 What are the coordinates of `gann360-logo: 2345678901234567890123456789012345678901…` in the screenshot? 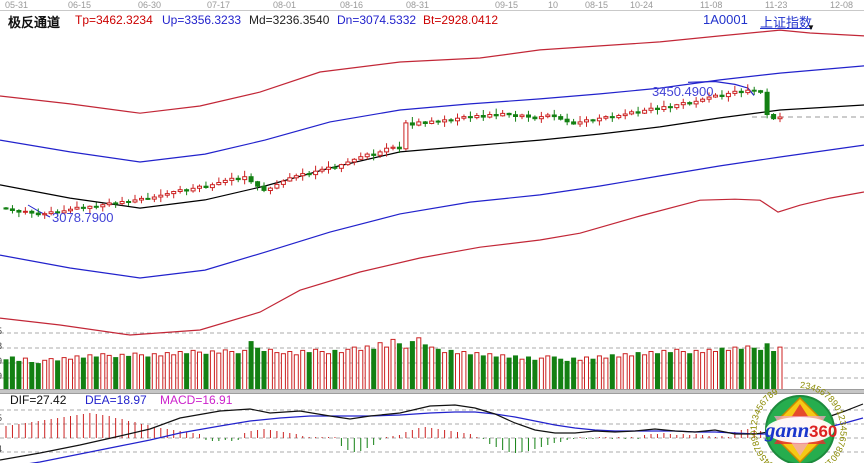 It's located at (799, 421).